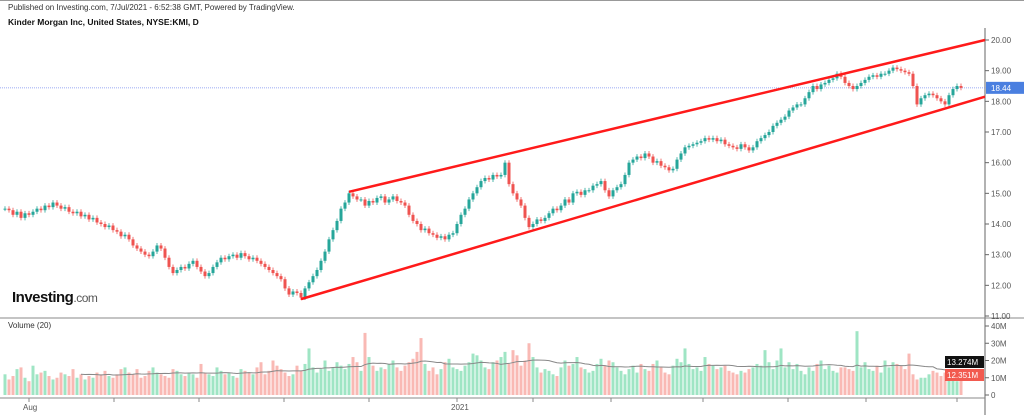 The width and height of the screenshot is (1024, 415). Describe the element at coordinates (1001, 88) in the screenshot. I see `last-price-label: 18.44` at that location.